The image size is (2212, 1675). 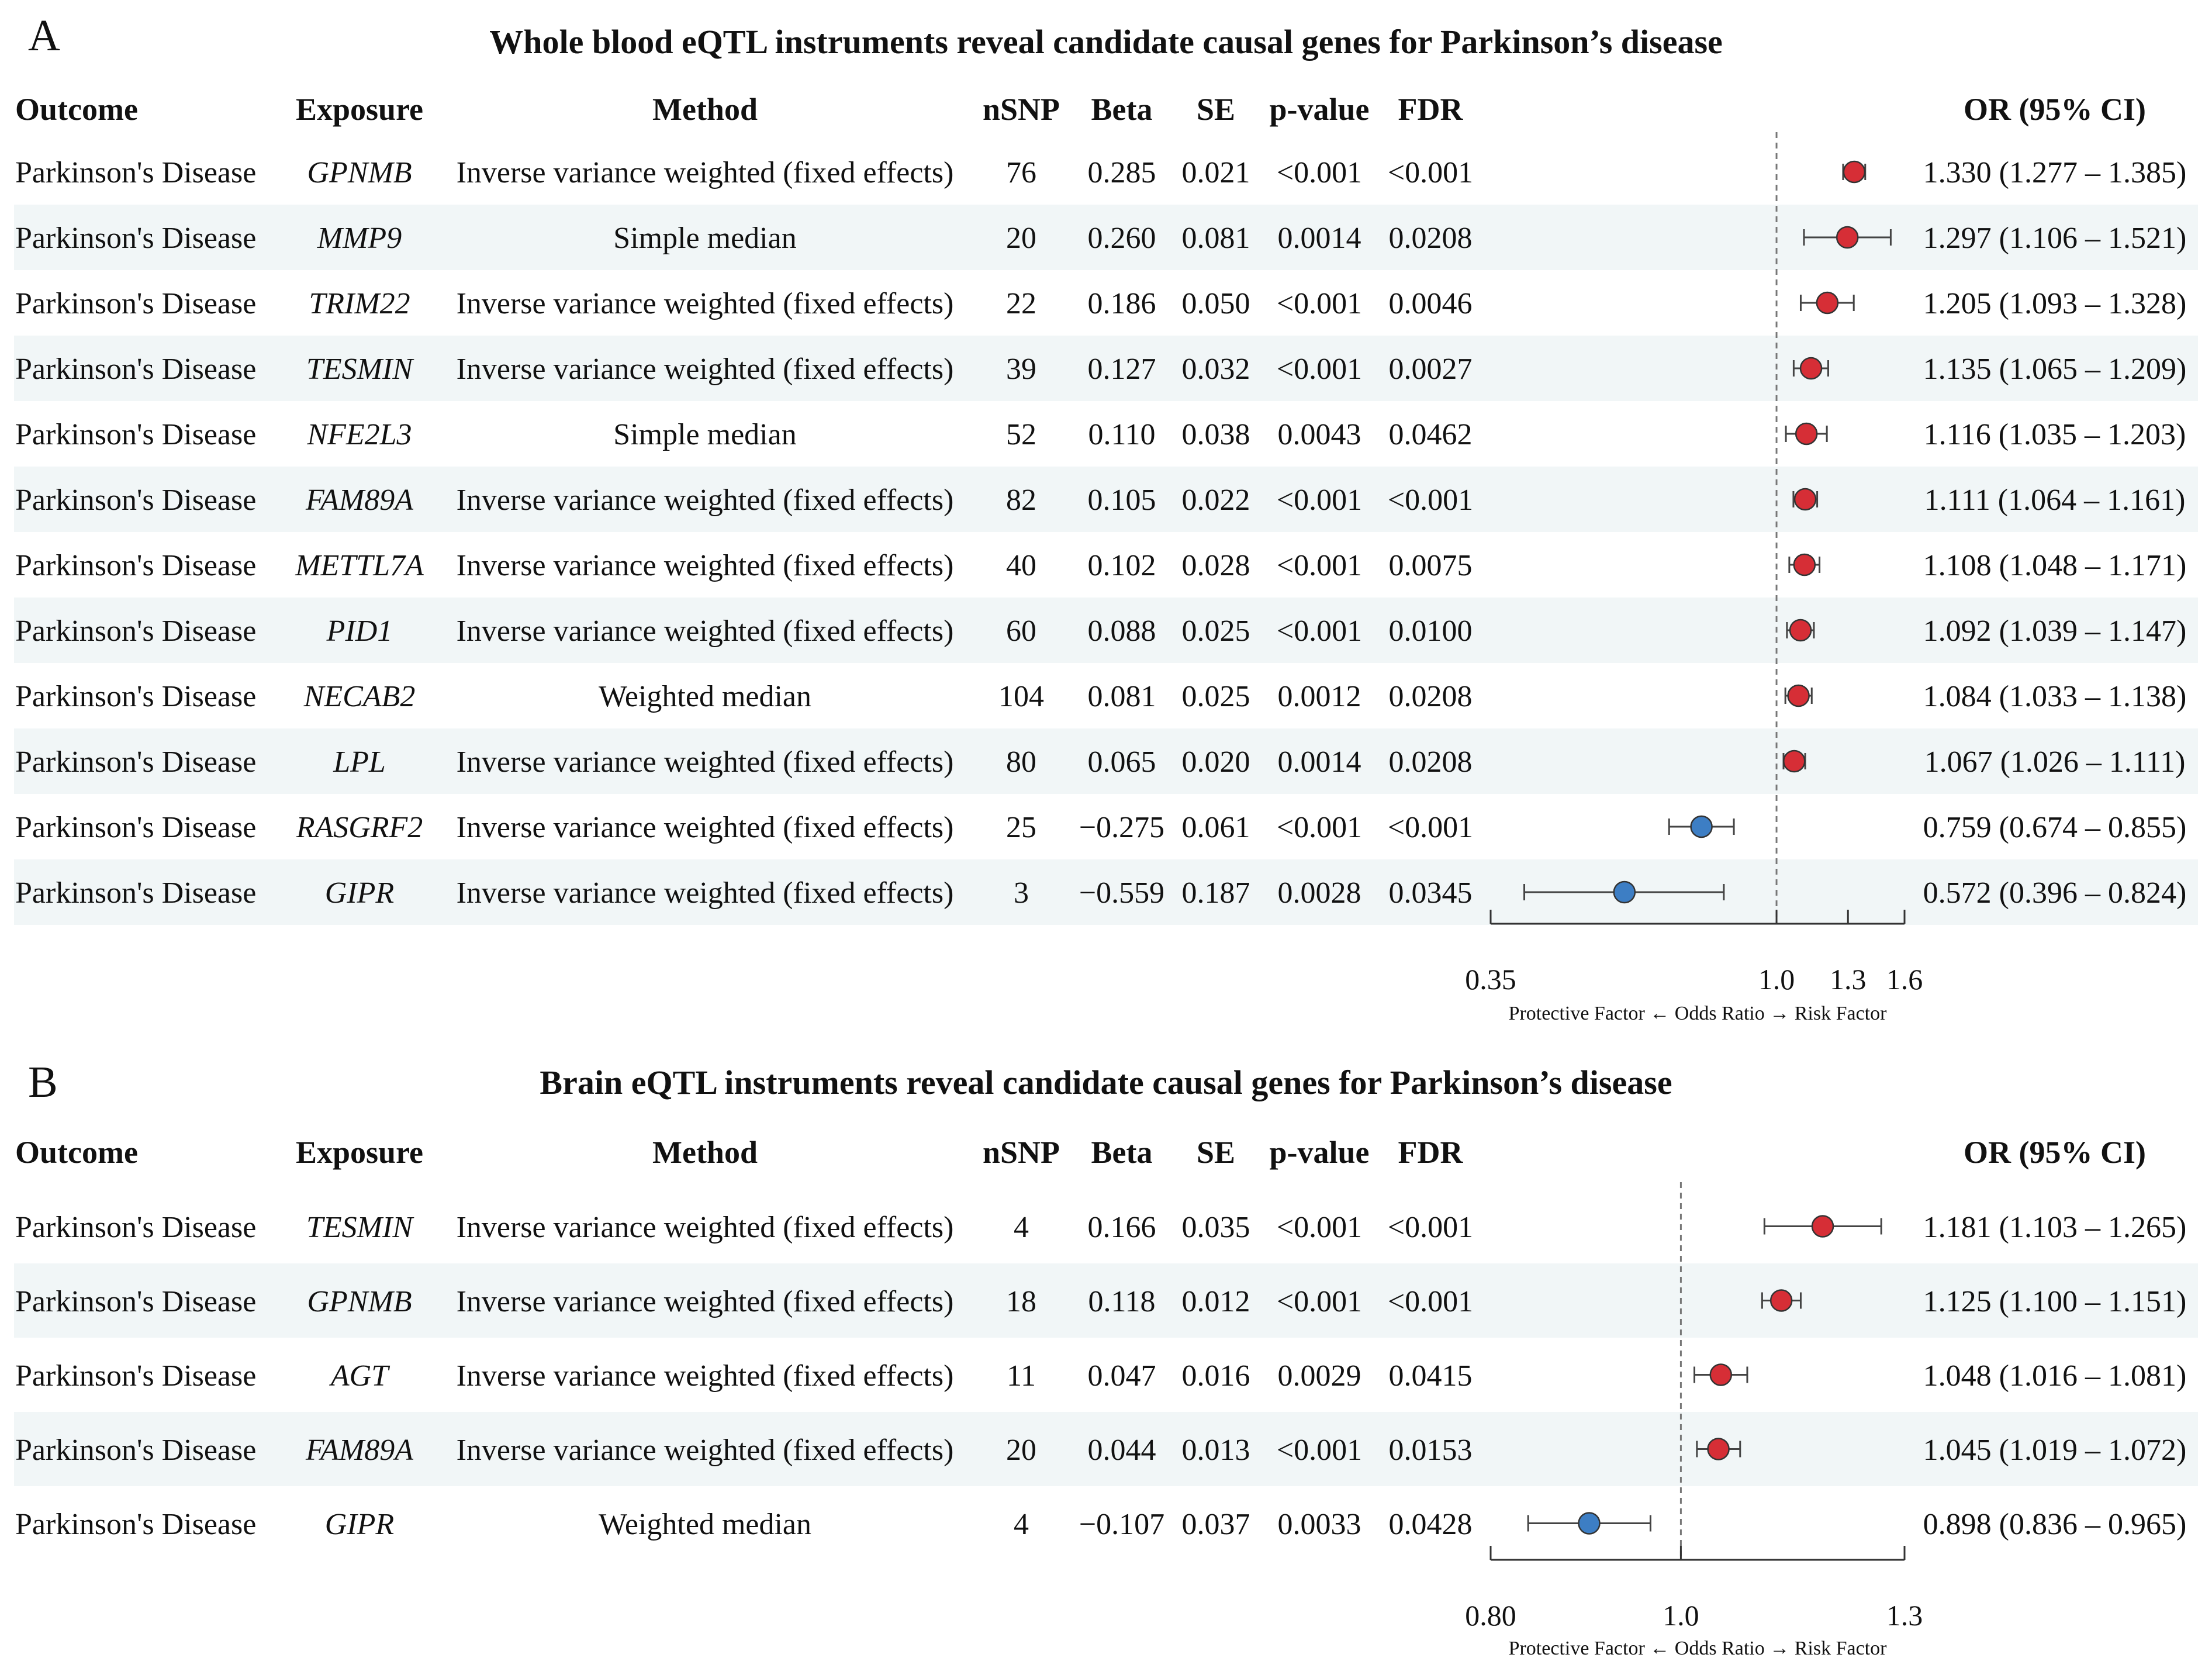 What do you see at coordinates (359, 500) in the screenshot?
I see `cell-exposure: FAM89A` at bounding box center [359, 500].